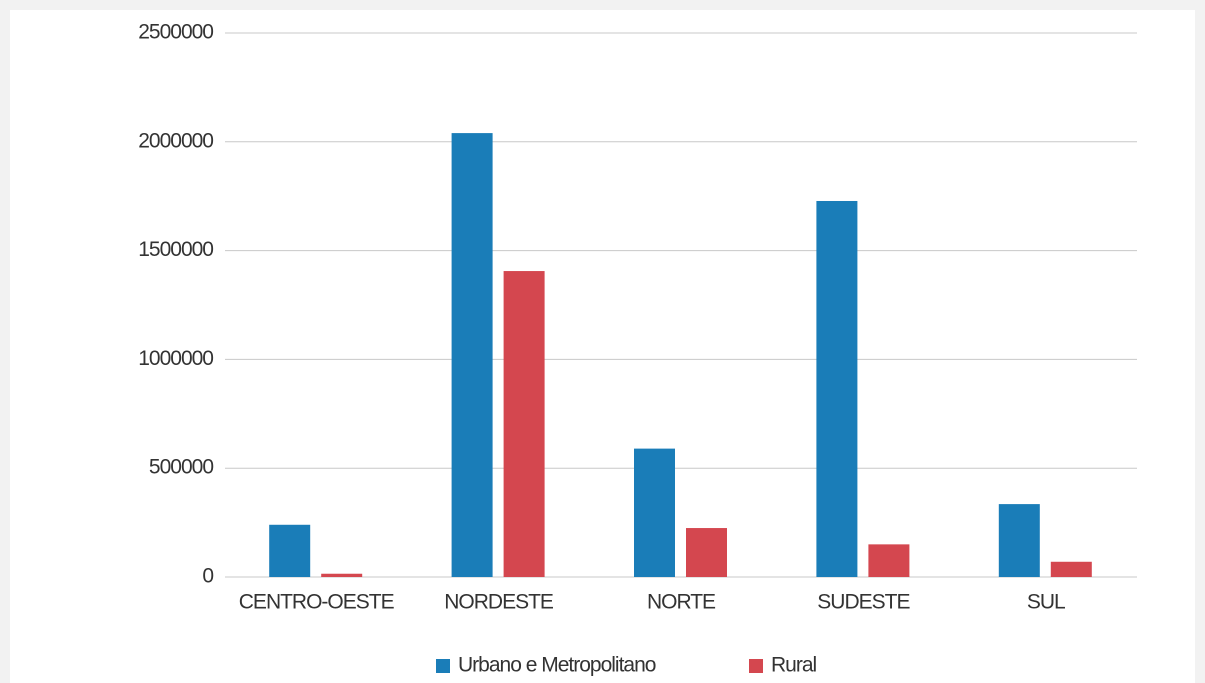 This screenshot has height=683, width=1205. What do you see at coordinates (1046, 602) in the screenshot?
I see `x-tick-label: SUL` at bounding box center [1046, 602].